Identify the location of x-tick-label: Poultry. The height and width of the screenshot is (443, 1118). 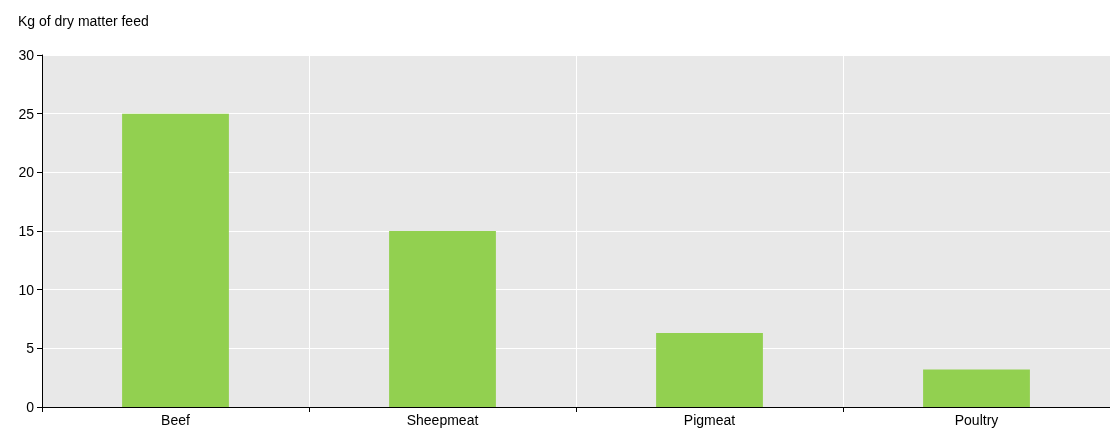
(976, 420).